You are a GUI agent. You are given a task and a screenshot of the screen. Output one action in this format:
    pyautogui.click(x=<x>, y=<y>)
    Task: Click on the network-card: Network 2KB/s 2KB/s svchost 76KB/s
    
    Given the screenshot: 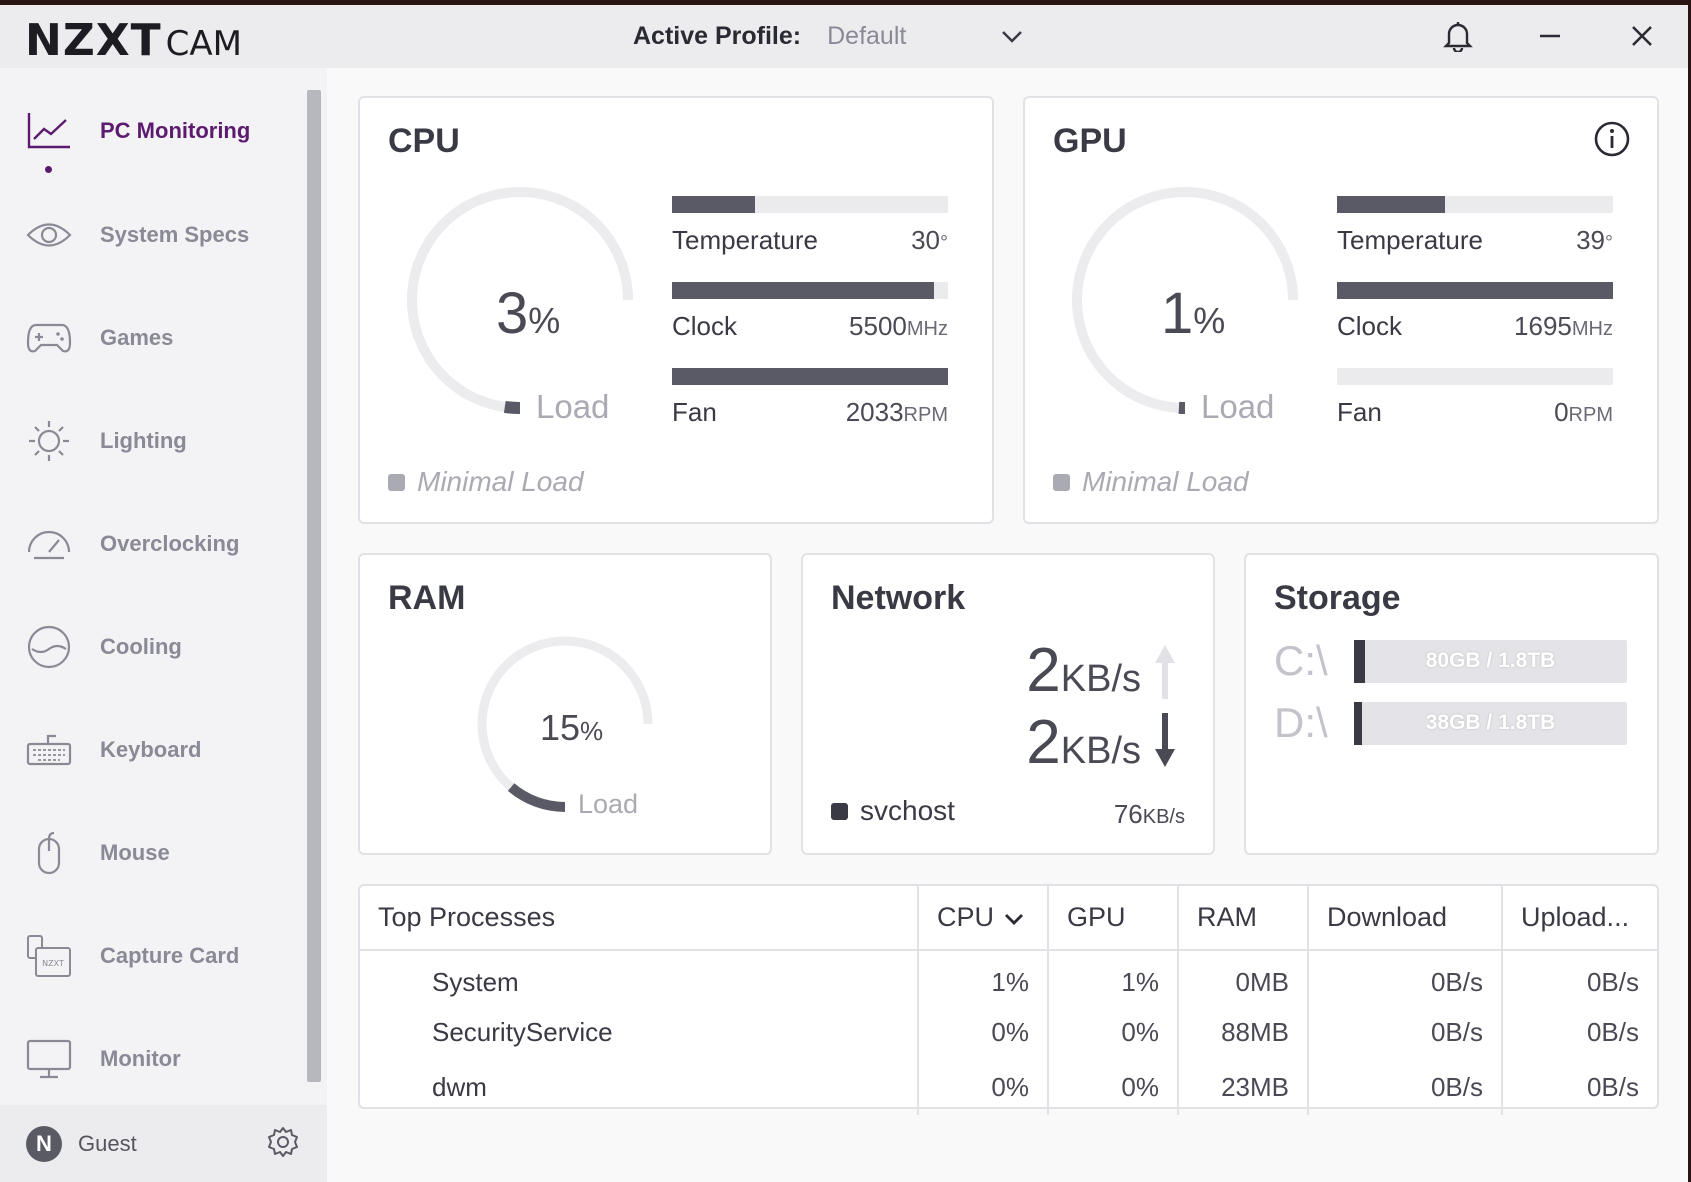 What is the action you would take?
    pyautogui.click(x=1008, y=704)
    